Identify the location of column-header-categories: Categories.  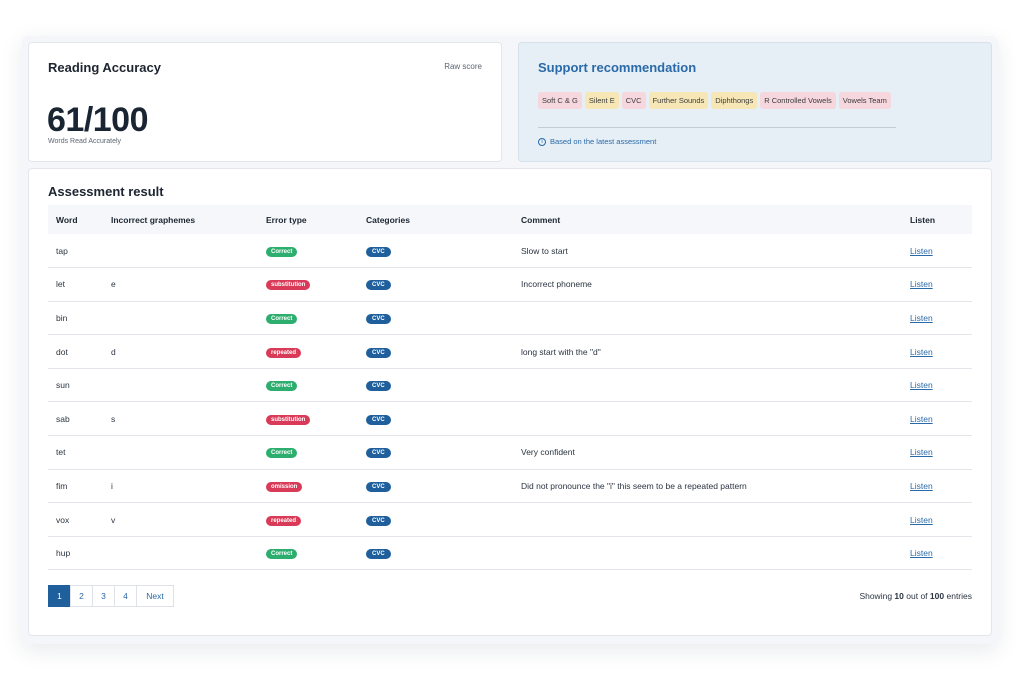
(388, 219).